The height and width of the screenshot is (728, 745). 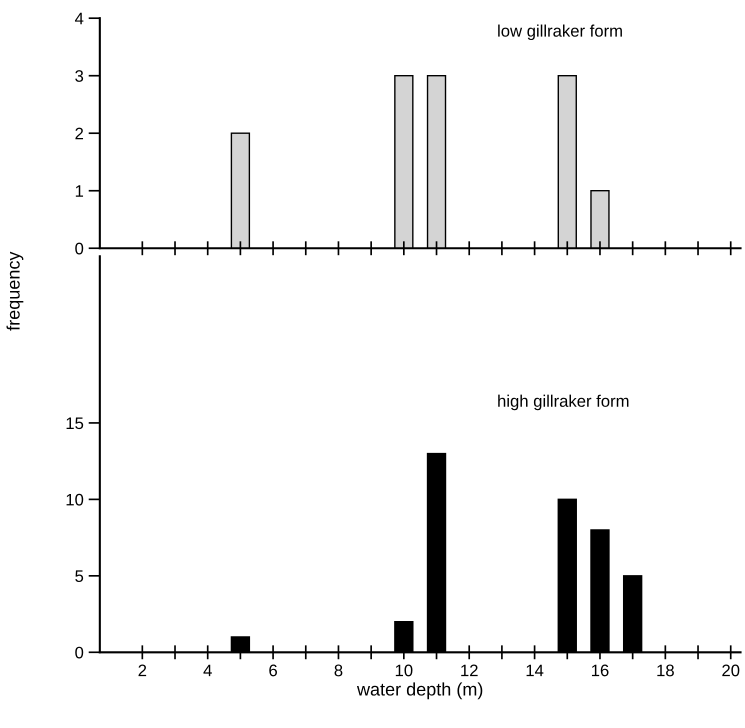 I want to click on y-tick-label: 5, so click(x=79, y=576).